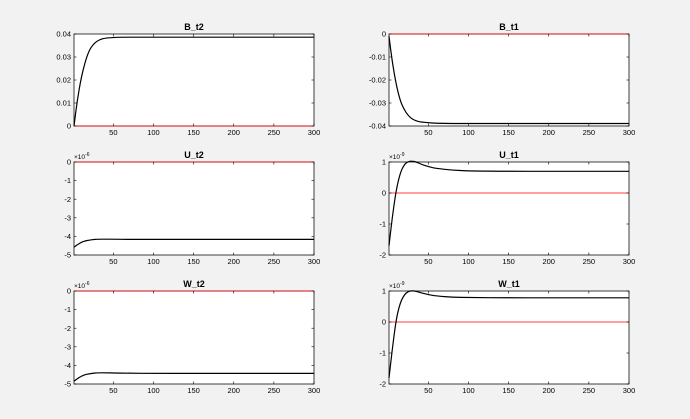 This screenshot has width=690, height=419. What do you see at coordinates (194, 155) in the screenshot?
I see `subplot-title: U_t2` at bounding box center [194, 155].